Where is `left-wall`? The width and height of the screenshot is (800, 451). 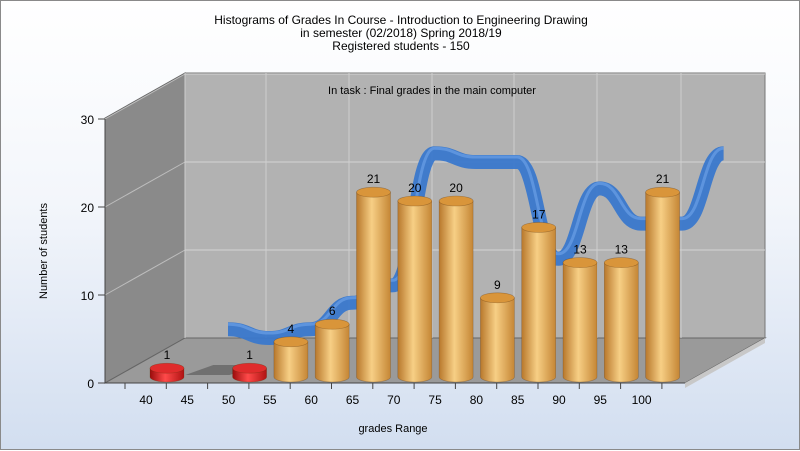 left-wall is located at coordinates (145, 228).